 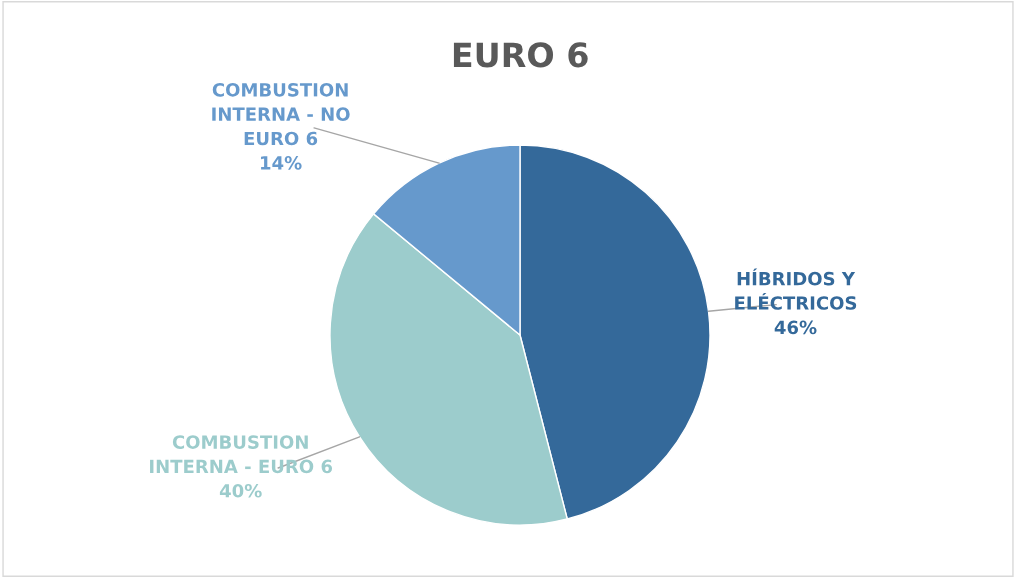 I want to click on slice-label: COMBUSTION INTERNA - EURO 6, so click(x=241, y=454).